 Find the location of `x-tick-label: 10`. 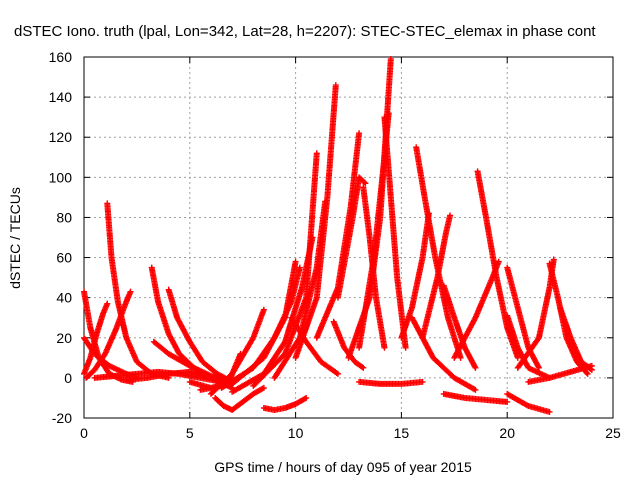

x-tick-label: 10 is located at coordinates (296, 433).